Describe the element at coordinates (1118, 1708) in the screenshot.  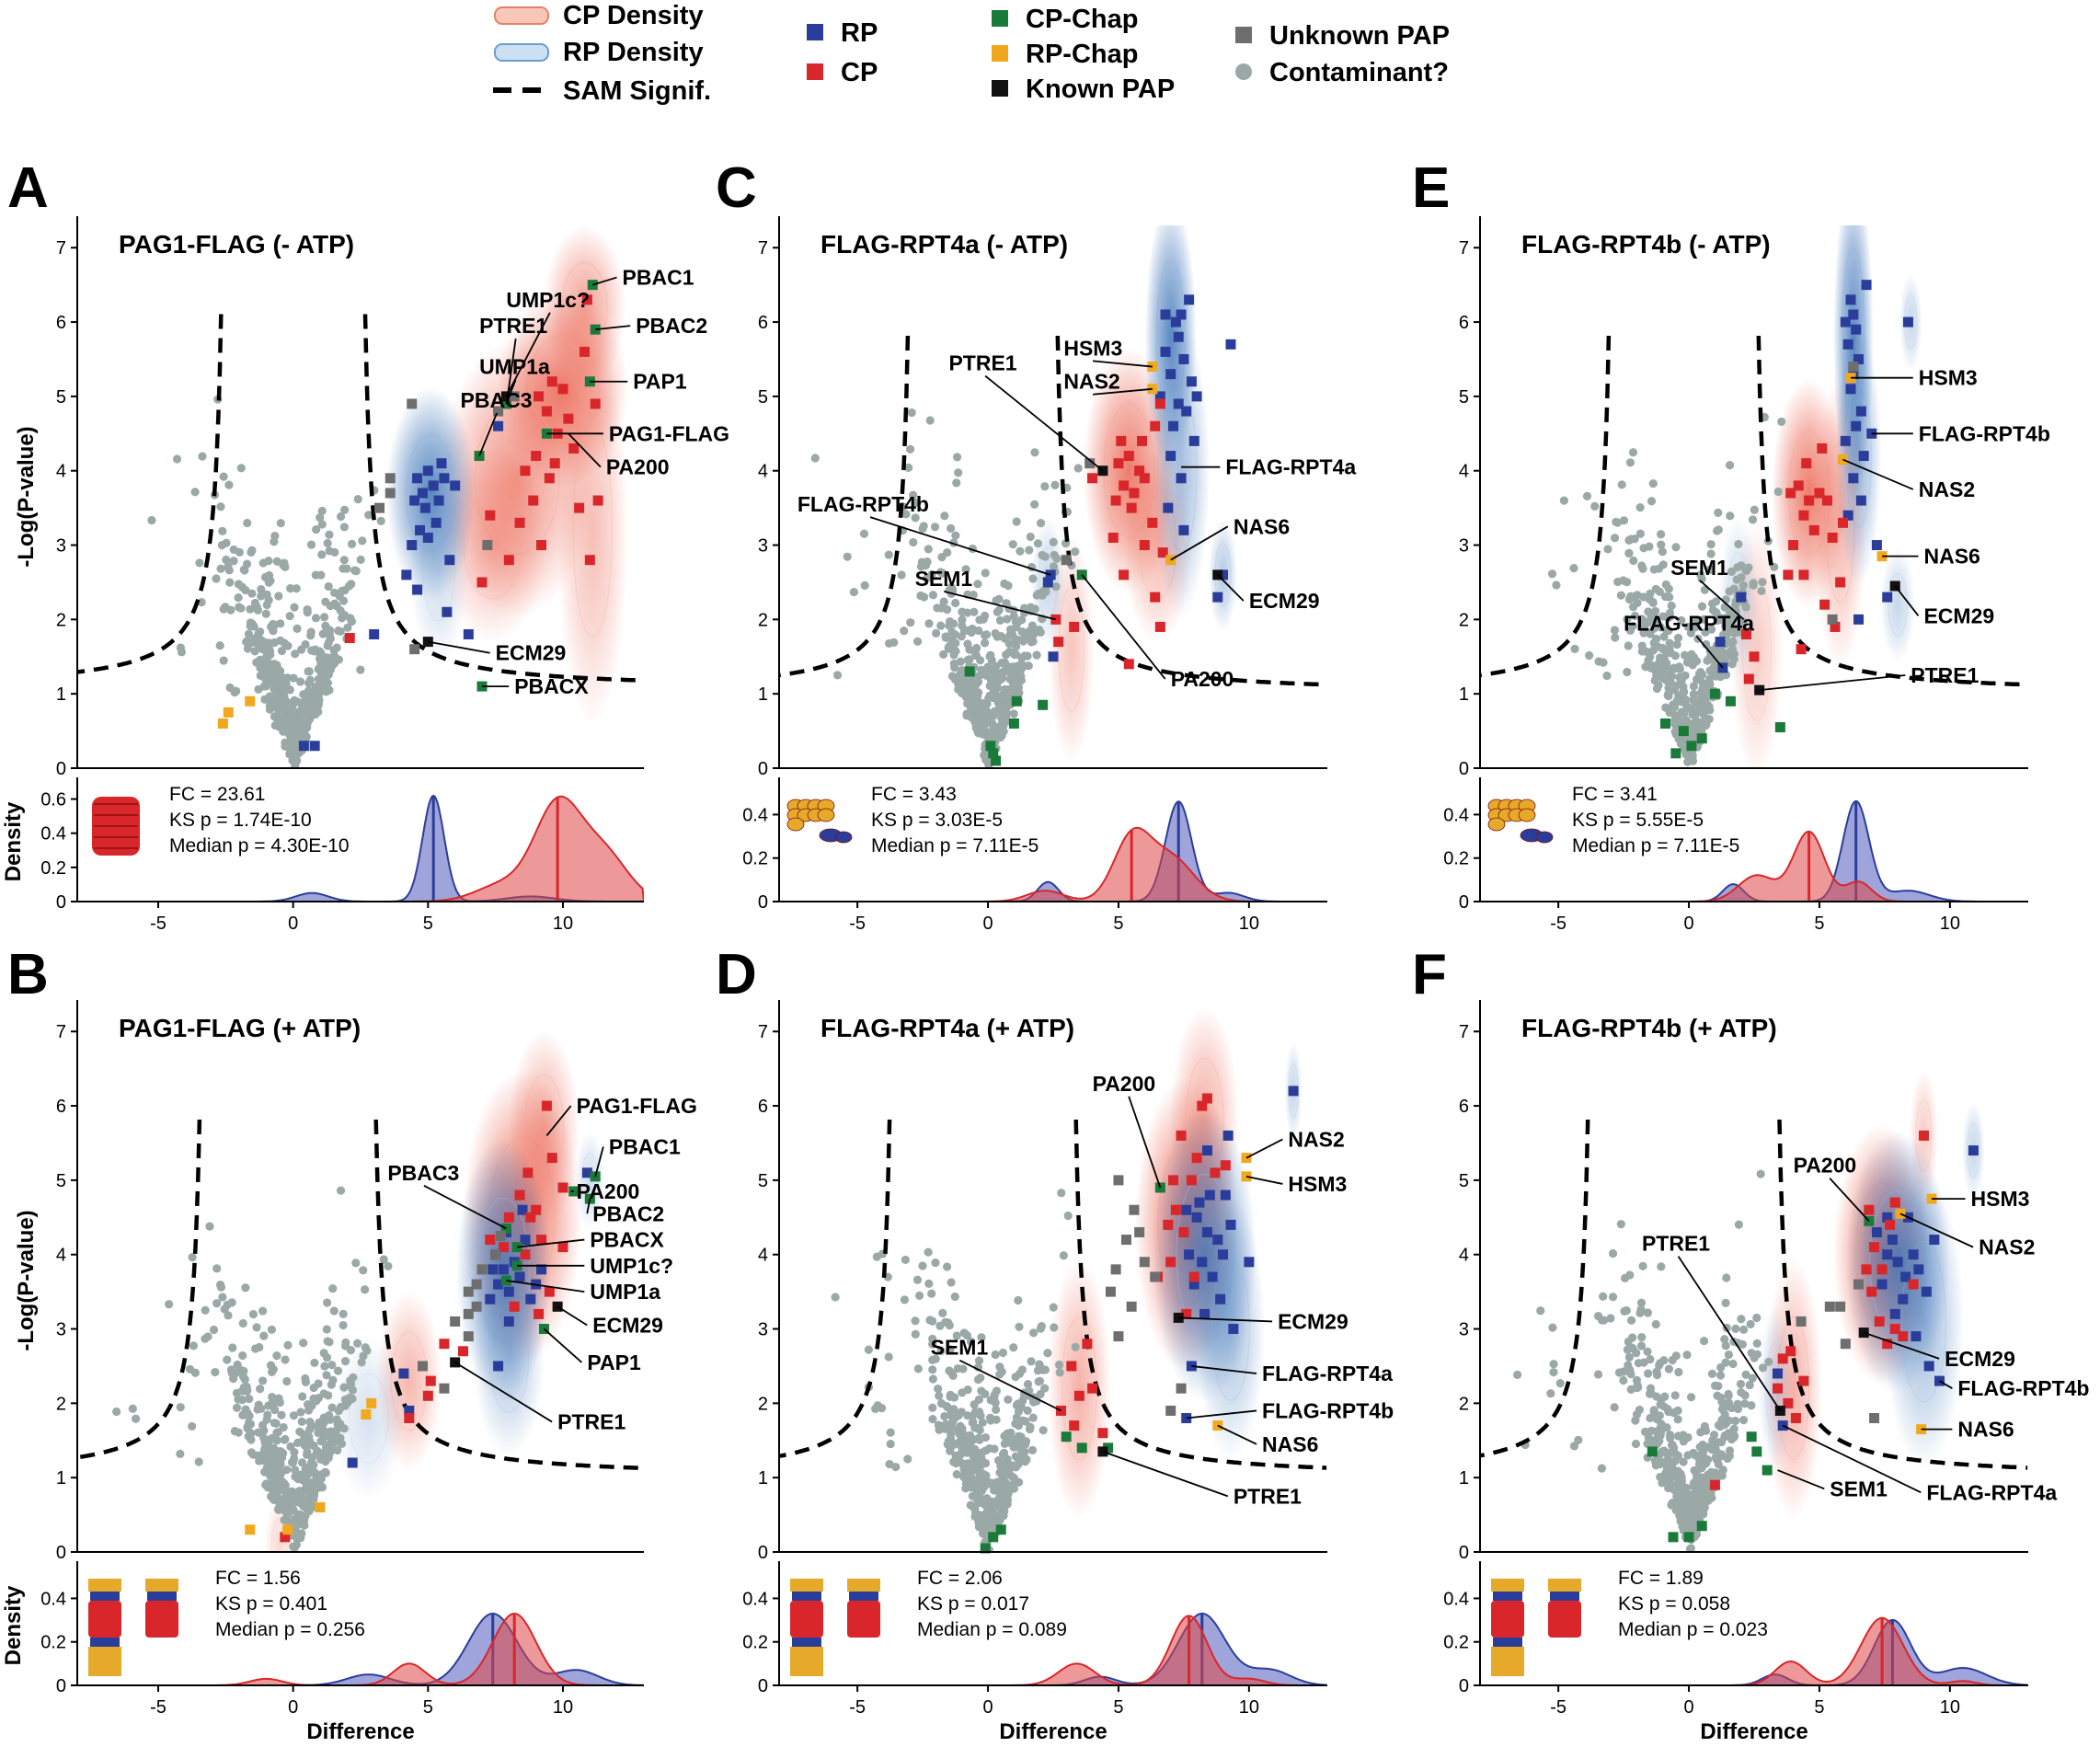
I see `x-tick-label: 5` at that location.